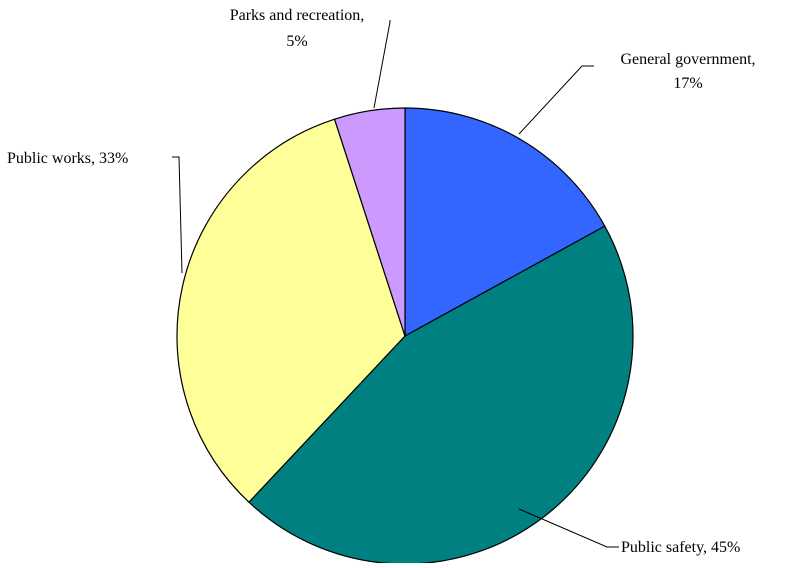  Describe the element at coordinates (687, 83) in the screenshot. I see `slice-label-value: 17%` at that location.